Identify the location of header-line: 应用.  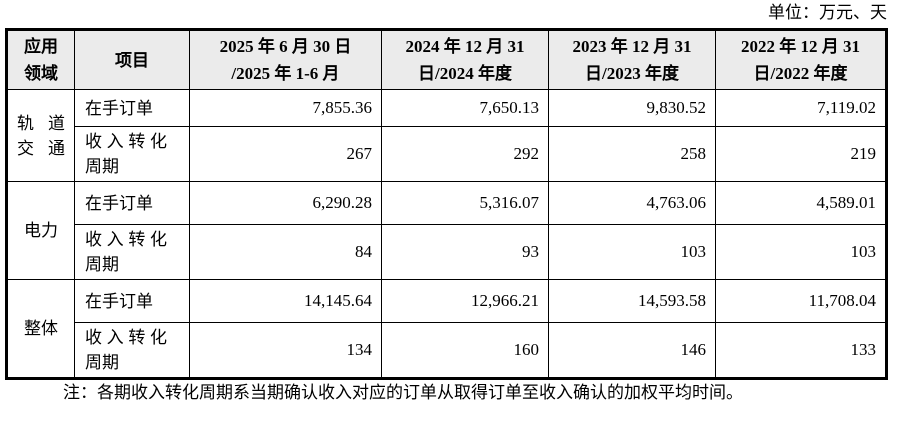
(41, 46).